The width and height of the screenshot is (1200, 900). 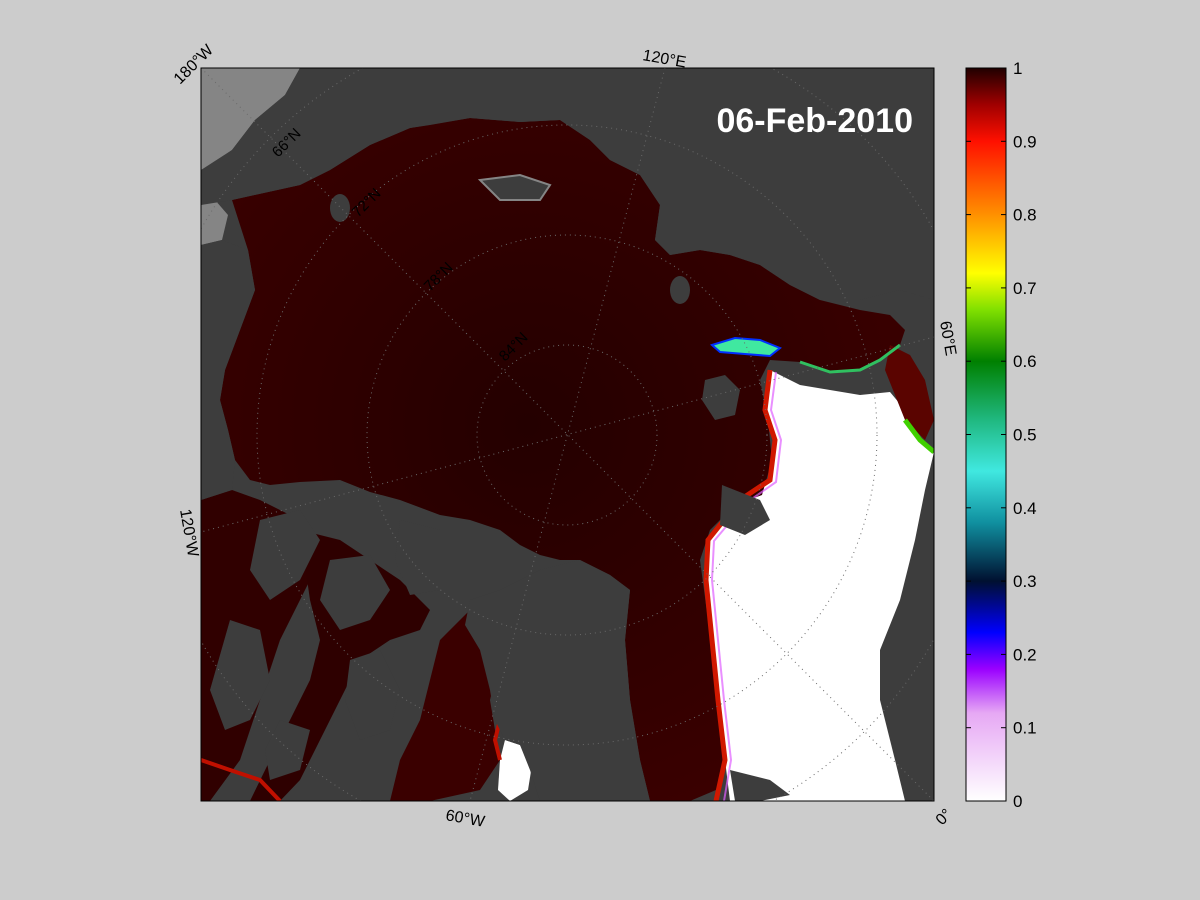 What do you see at coordinates (1025, 361) in the screenshot?
I see `colorbar-tick-label: 0.6` at bounding box center [1025, 361].